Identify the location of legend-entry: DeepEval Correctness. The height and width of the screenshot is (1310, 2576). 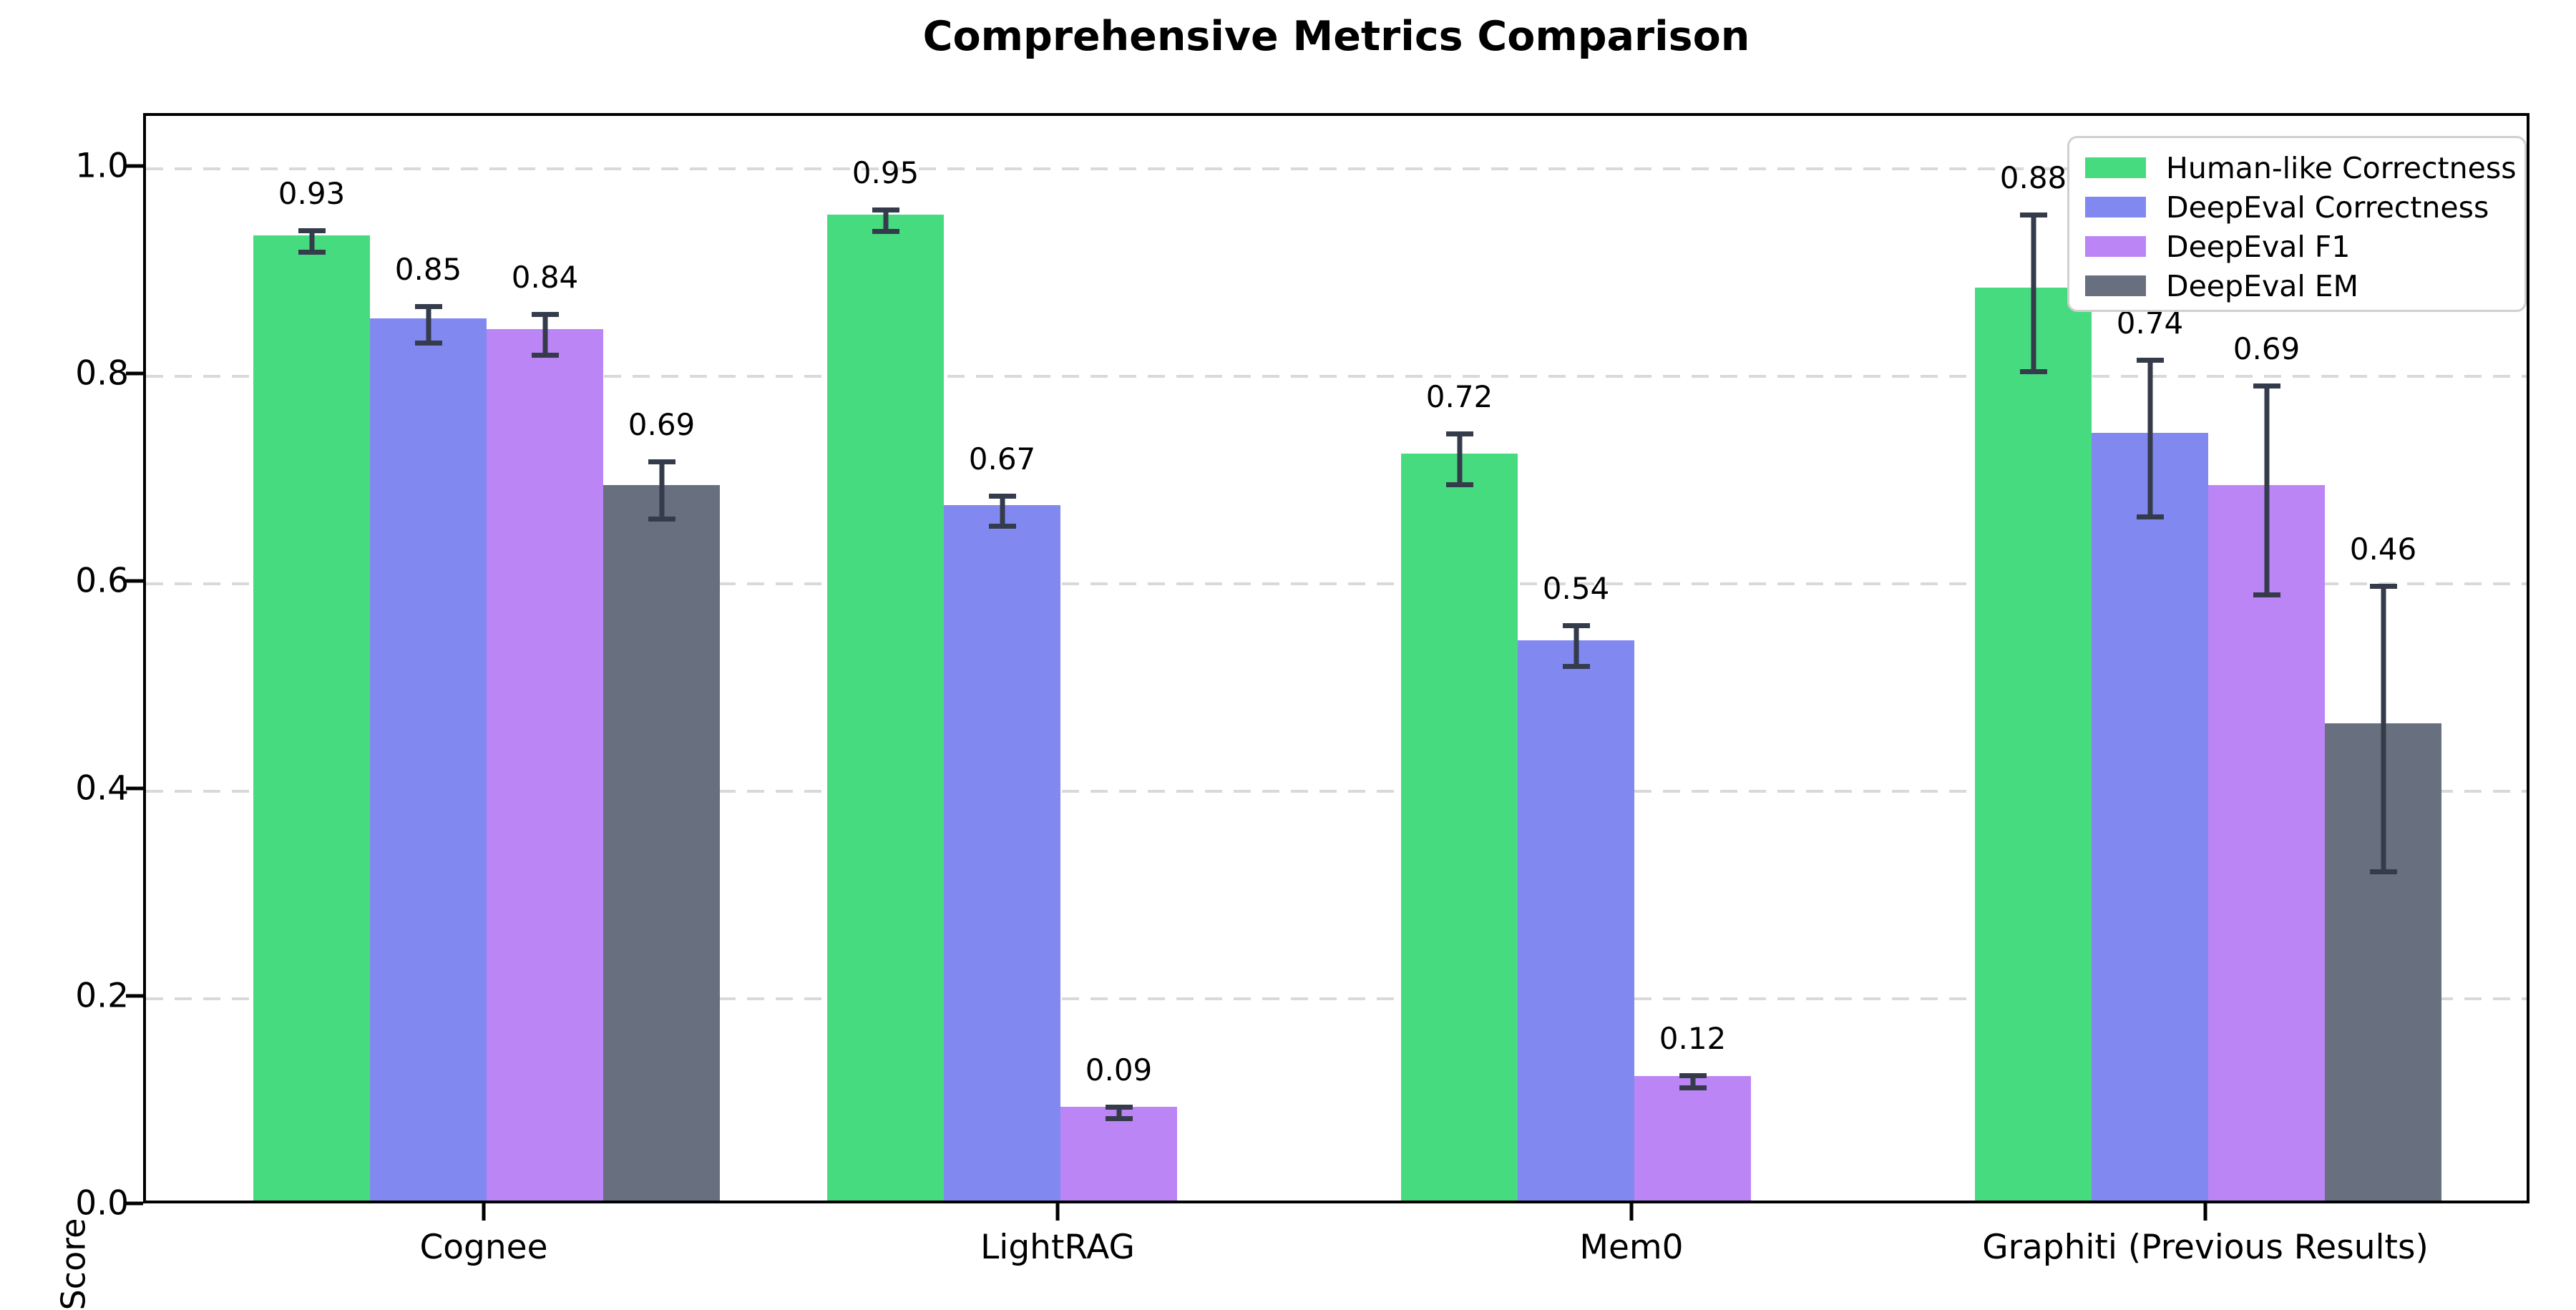
(2304, 207).